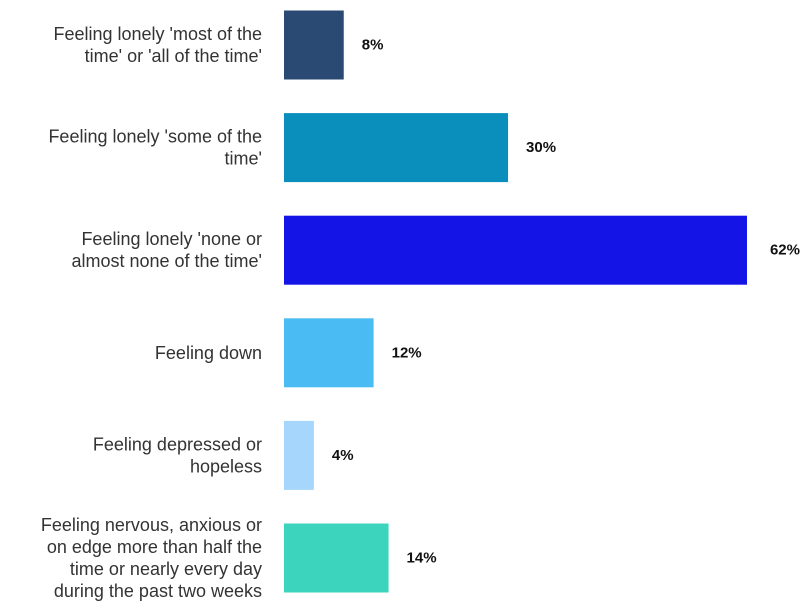 The width and height of the screenshot is (802, 610). What do you see at coordinates (154, 547) in the screenshot?
I see `category-label-line: on edge more than half the` at bounding box center [154, 547].